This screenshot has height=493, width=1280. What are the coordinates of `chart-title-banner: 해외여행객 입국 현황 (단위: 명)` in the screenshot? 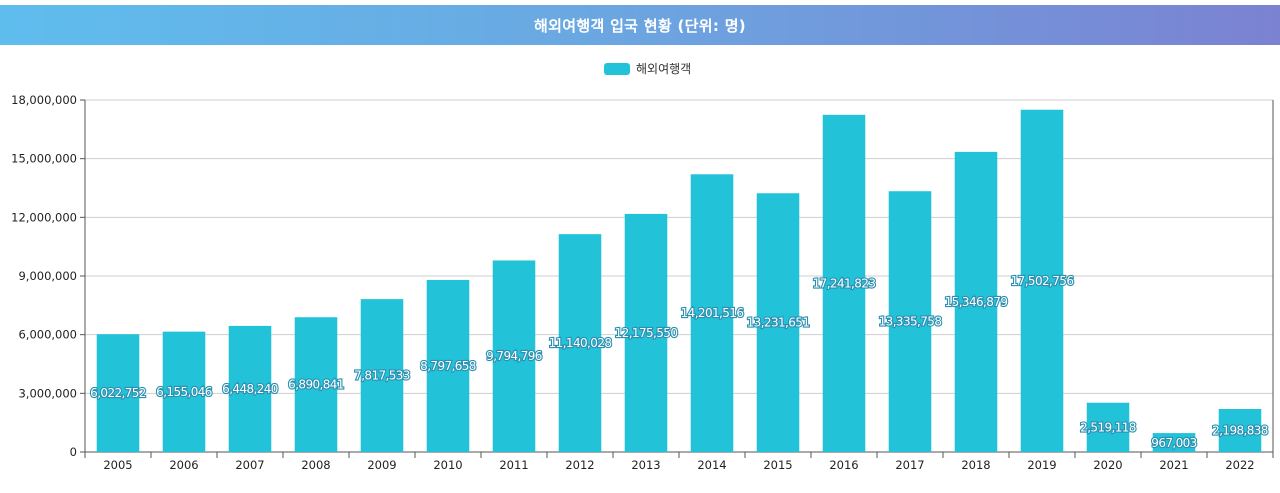 It's located at (640, 25).